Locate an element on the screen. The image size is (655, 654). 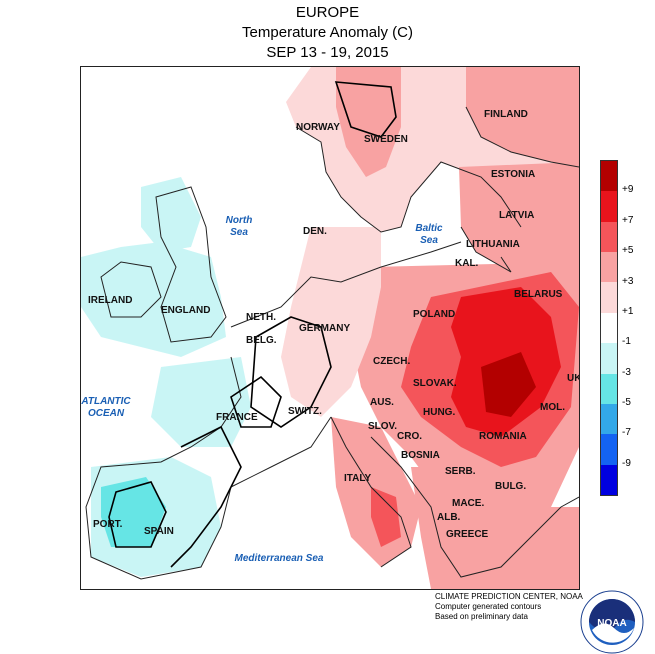
country-label-ireland: IRELAND is located at coordinates (110, 300).